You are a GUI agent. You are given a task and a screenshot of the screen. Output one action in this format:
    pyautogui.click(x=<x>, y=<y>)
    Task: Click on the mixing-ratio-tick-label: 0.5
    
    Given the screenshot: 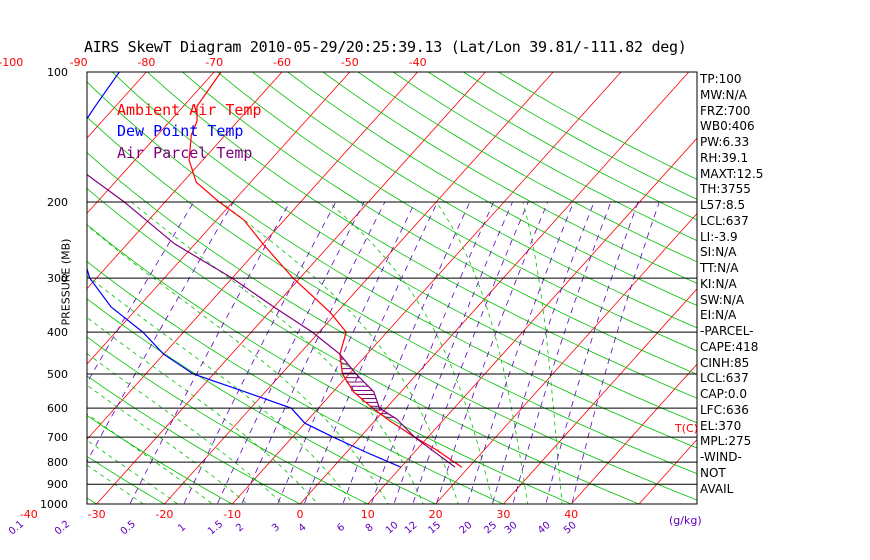 What is the action you would take?
    pyautogui.click(x=128, y=528)
    